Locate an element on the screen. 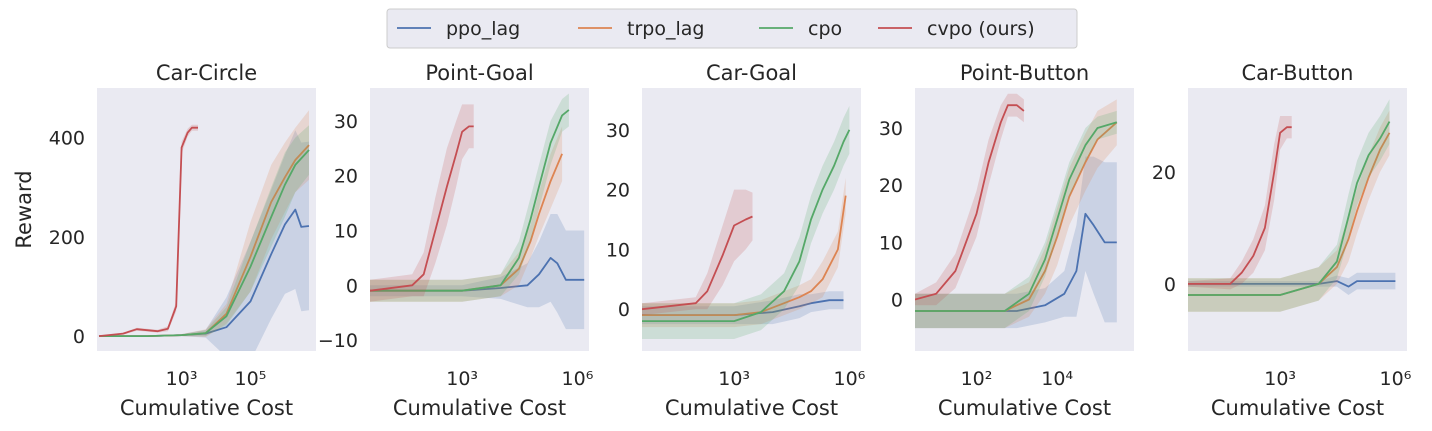  x-axis-label-car-goal: Cumulative Cost is located at coordinates (751, 408).